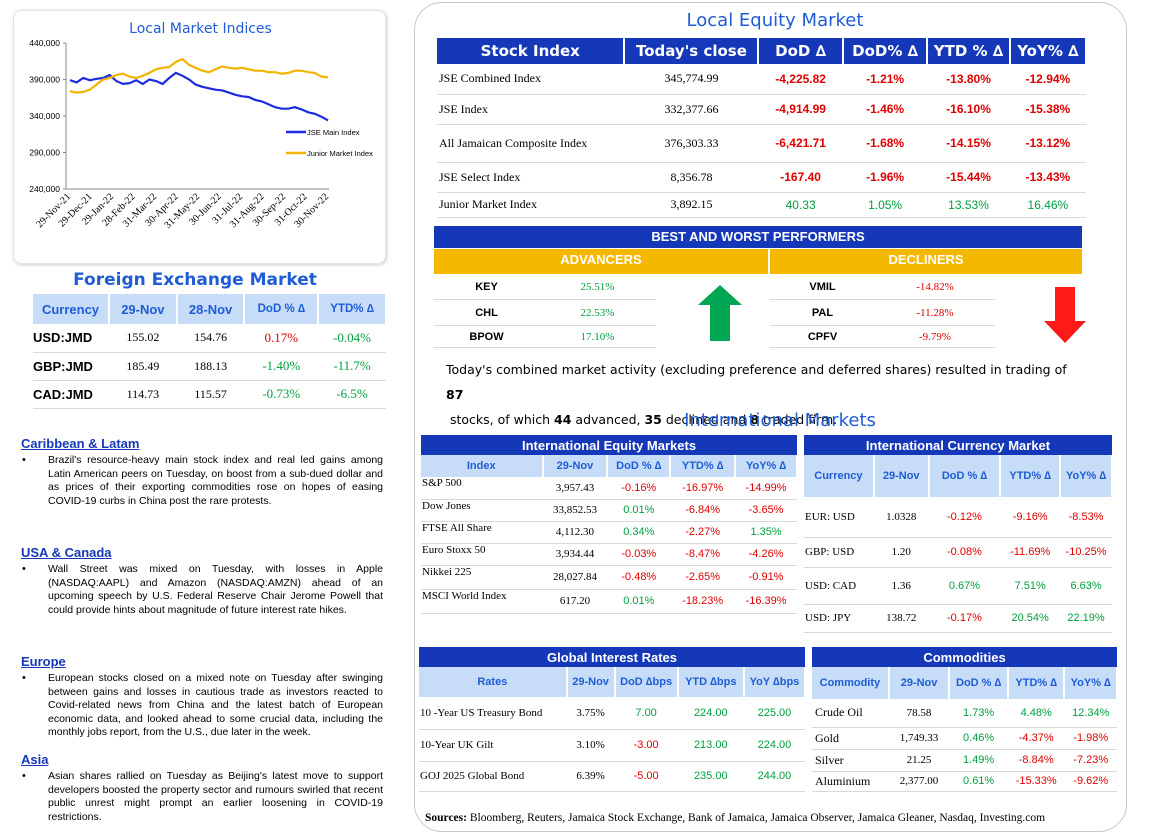  What do you see at coordinates (692, 51) in the screenshot?
I see `equity-header-cell: Today's close` at bounding box center [692, 51].